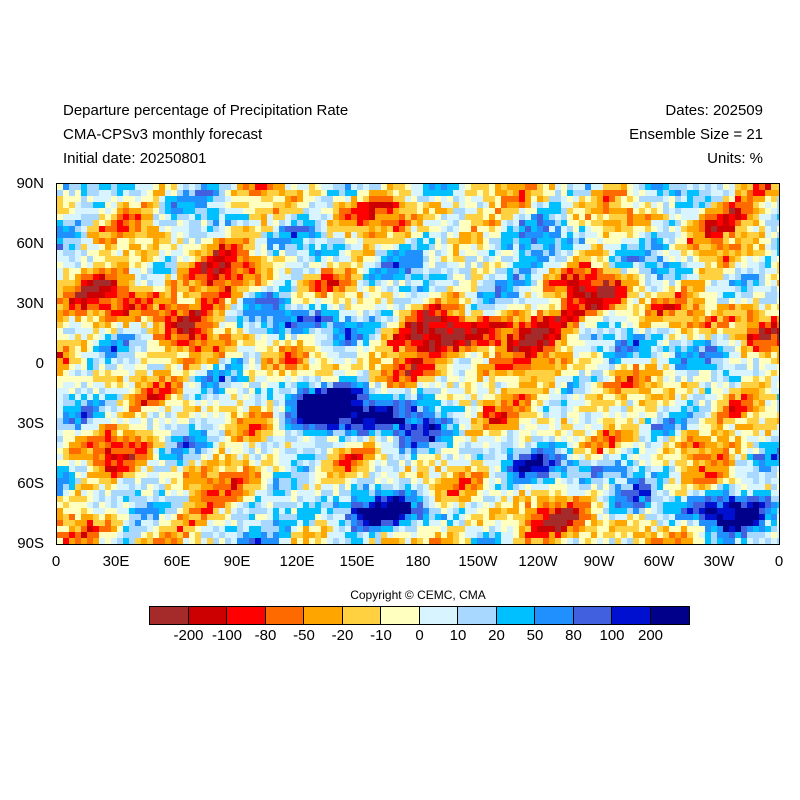  I want to click on lon-label: 60W, so click(659, 561).